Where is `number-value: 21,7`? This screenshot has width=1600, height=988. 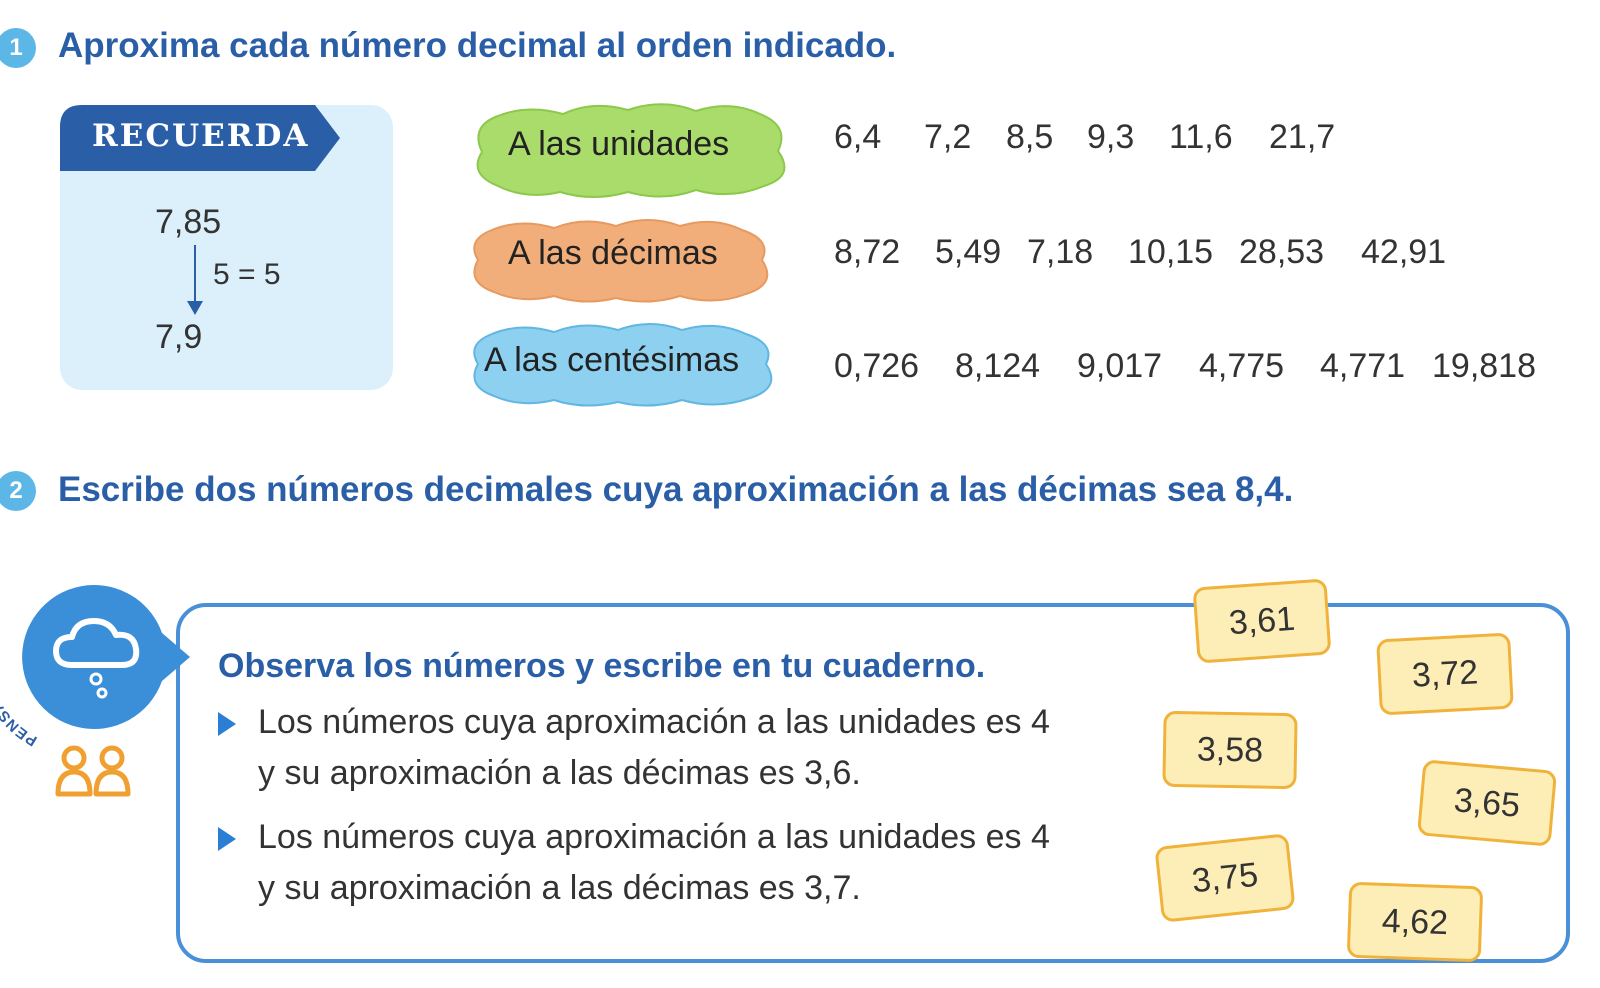 number-value: 21,7 is located at coordinates (1302, 137).